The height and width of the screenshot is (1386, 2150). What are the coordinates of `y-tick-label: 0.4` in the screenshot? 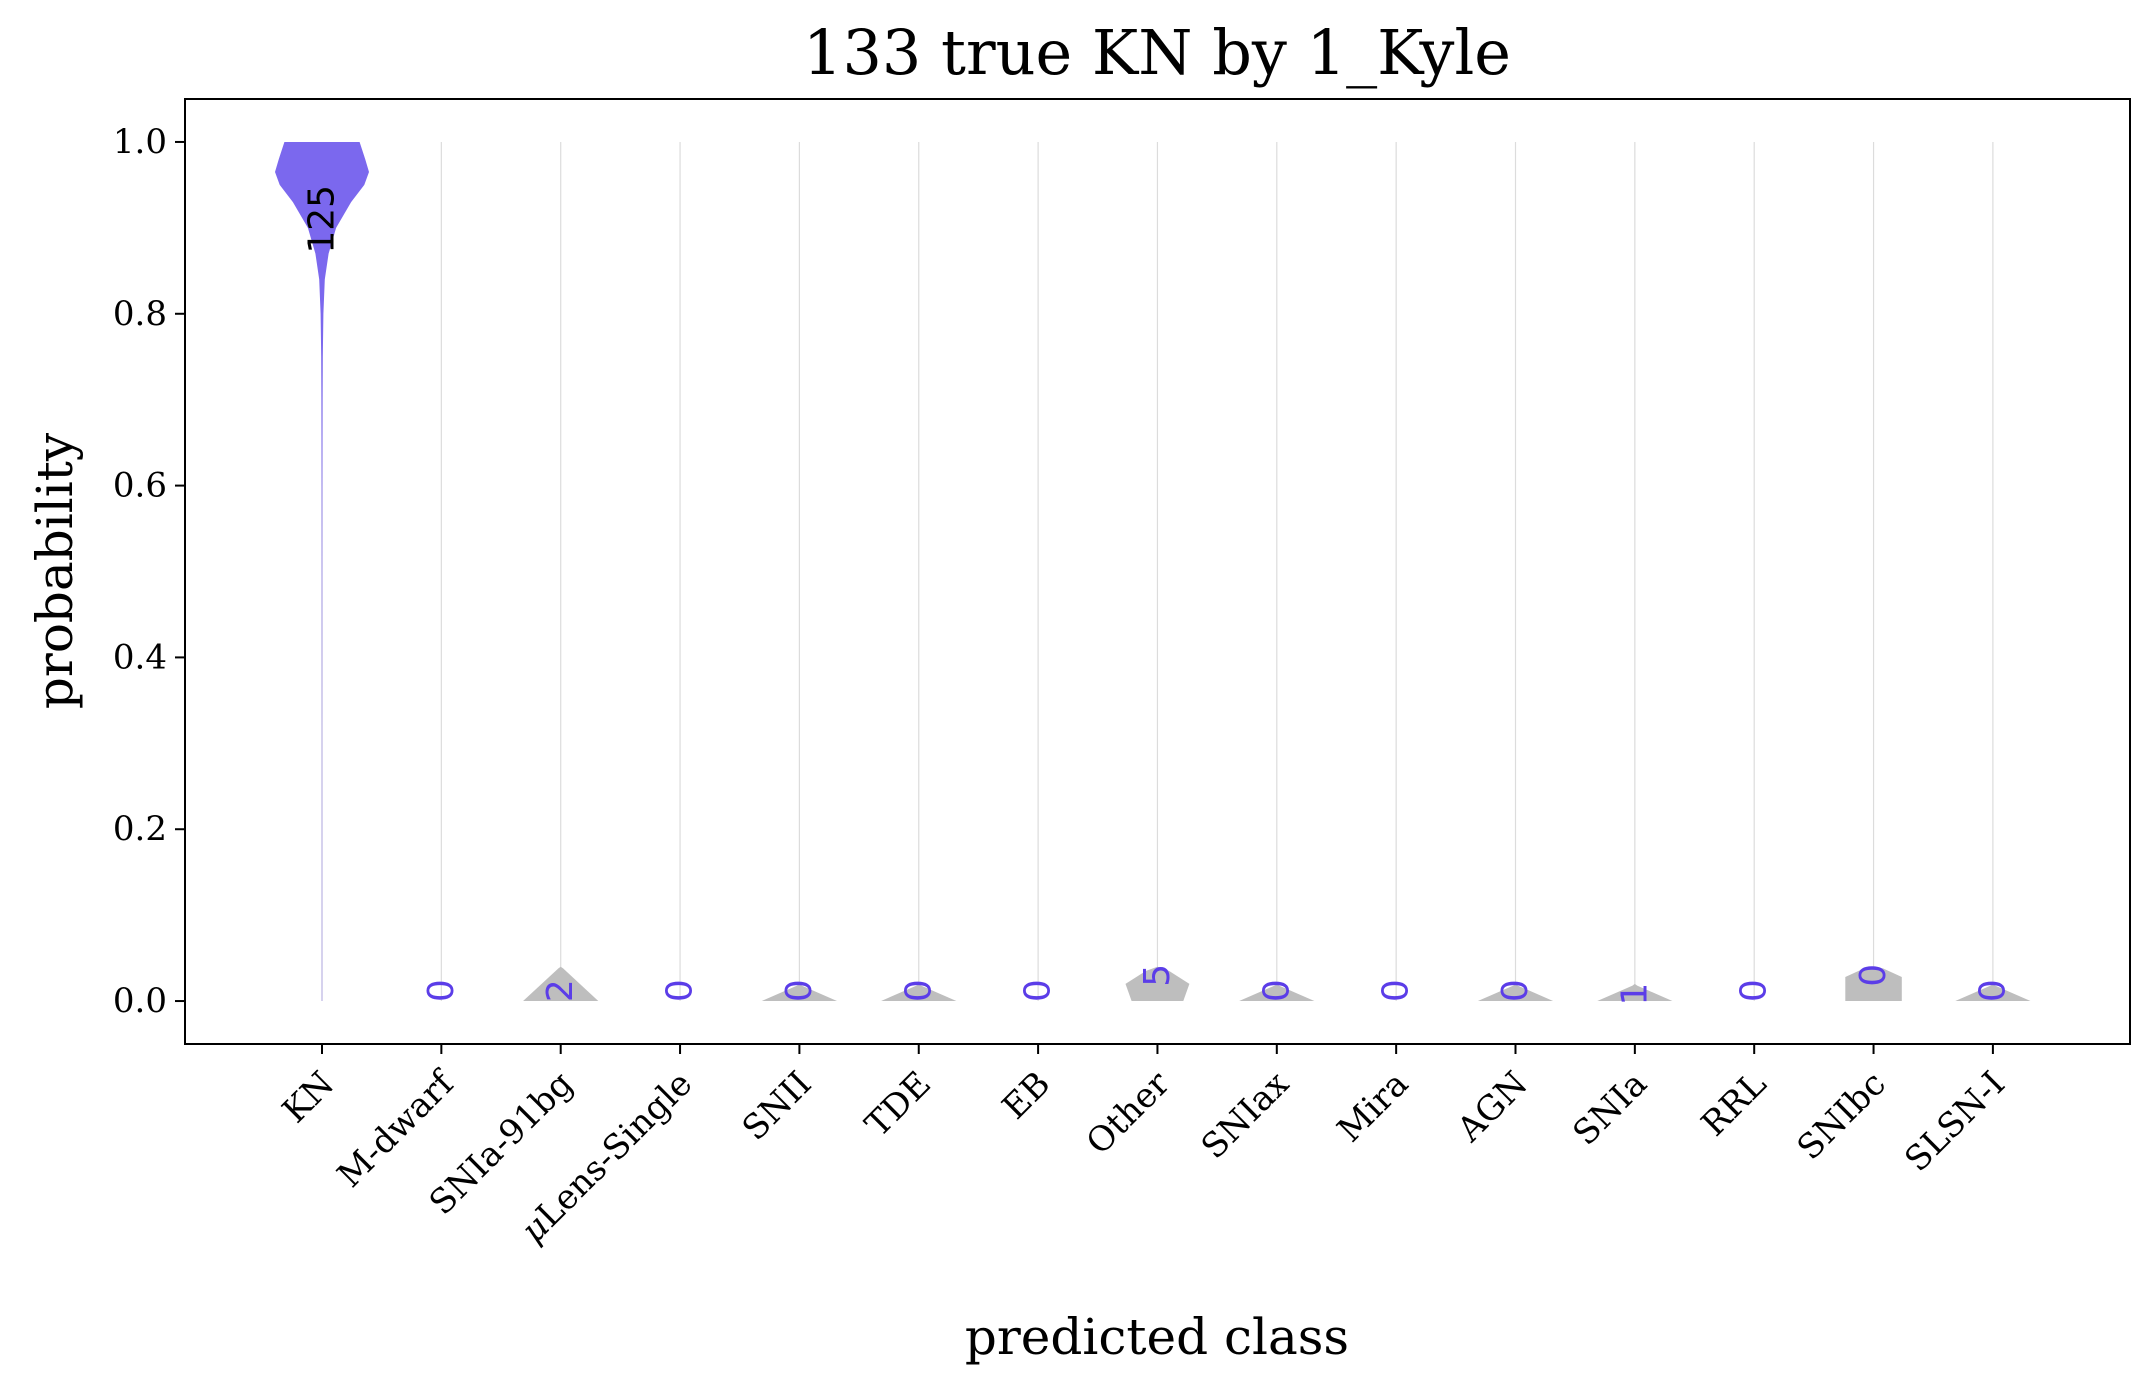 It's located at (140, 657).